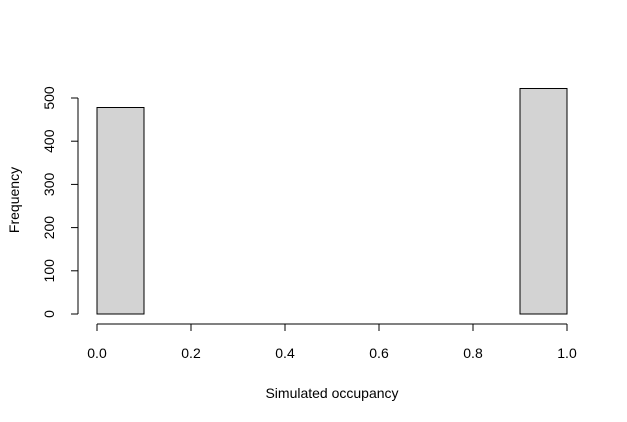 This screenshot has height=422, width=627. I want to click on y-tick-label: 100, so click(49, 271).